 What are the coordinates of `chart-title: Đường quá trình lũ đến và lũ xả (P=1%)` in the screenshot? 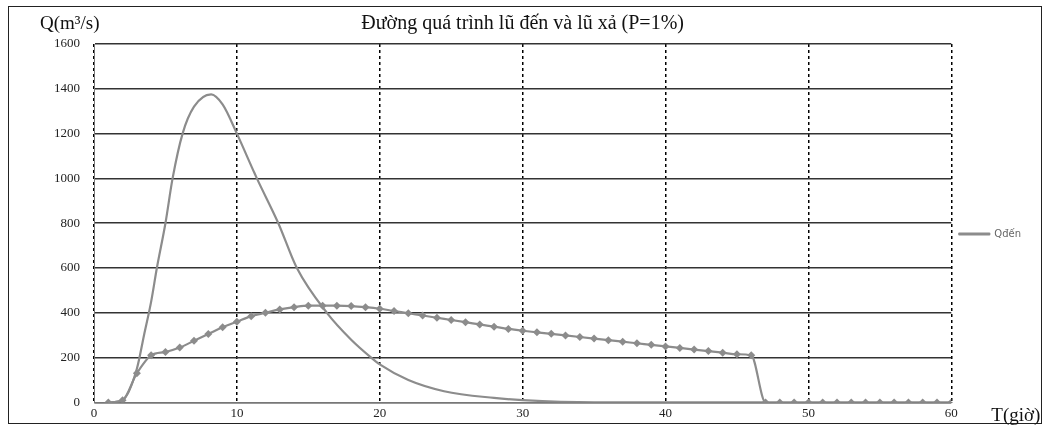 It's located at (522, 23).